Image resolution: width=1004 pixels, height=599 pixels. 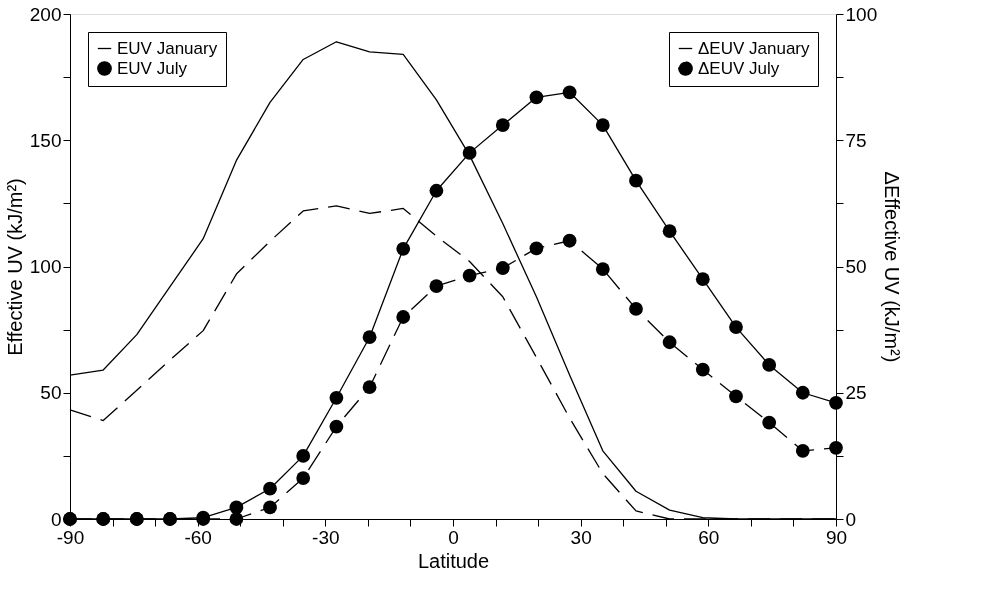 What do you see at coordinates (453, 560) in the screenshot?
I see `x-axis-title: Latitude` at bounding box center [453, 560].